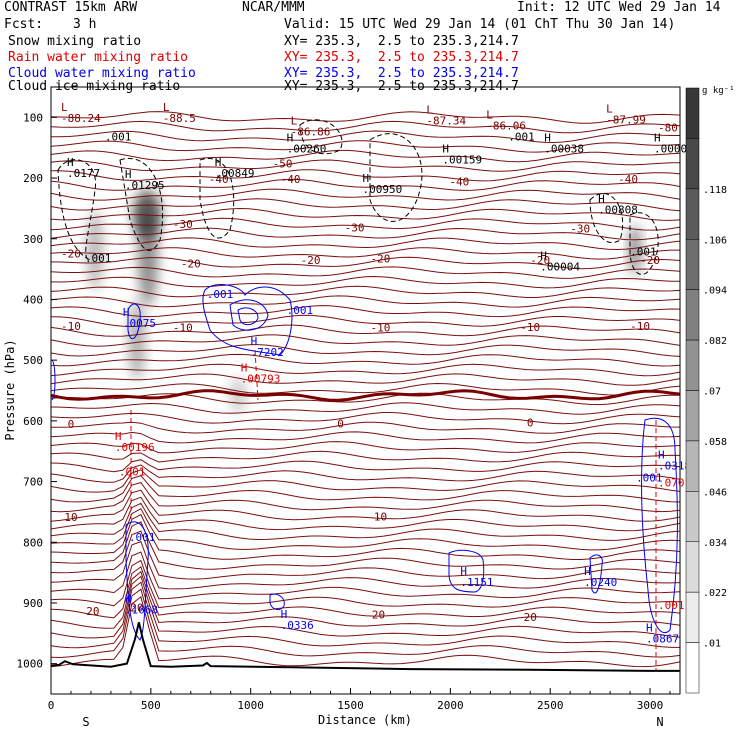 The image size is (740, 740). I want to click on extremum-value: .0177, so click(83, 173).